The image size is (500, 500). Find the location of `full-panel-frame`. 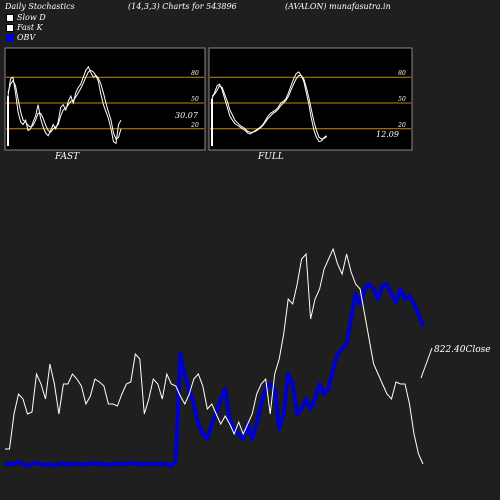

full-panel-frame is located at coordinates (310, 99).